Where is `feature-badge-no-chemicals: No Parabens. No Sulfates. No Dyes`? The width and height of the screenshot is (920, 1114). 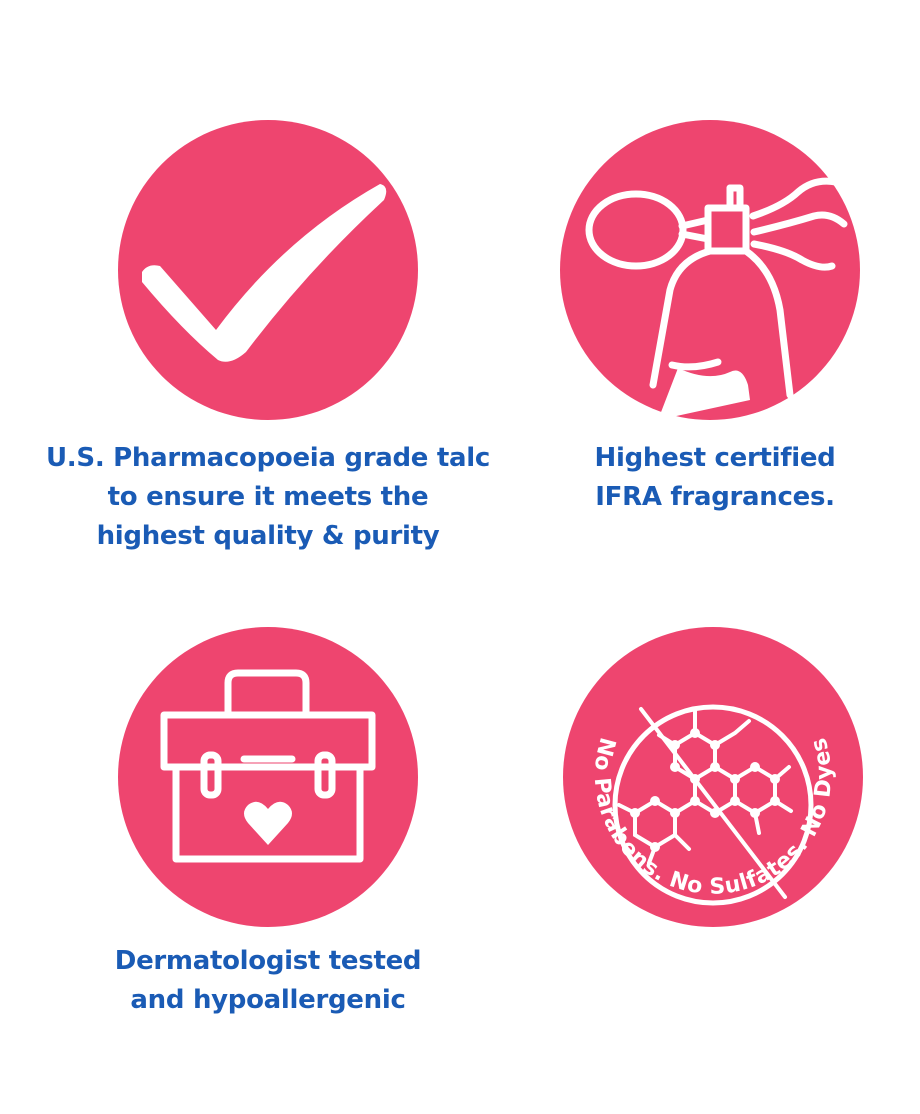
feature-badge-no-chemicals: No Parabens. No Sulfates. No Dyes is located at coordinates (713, 777).